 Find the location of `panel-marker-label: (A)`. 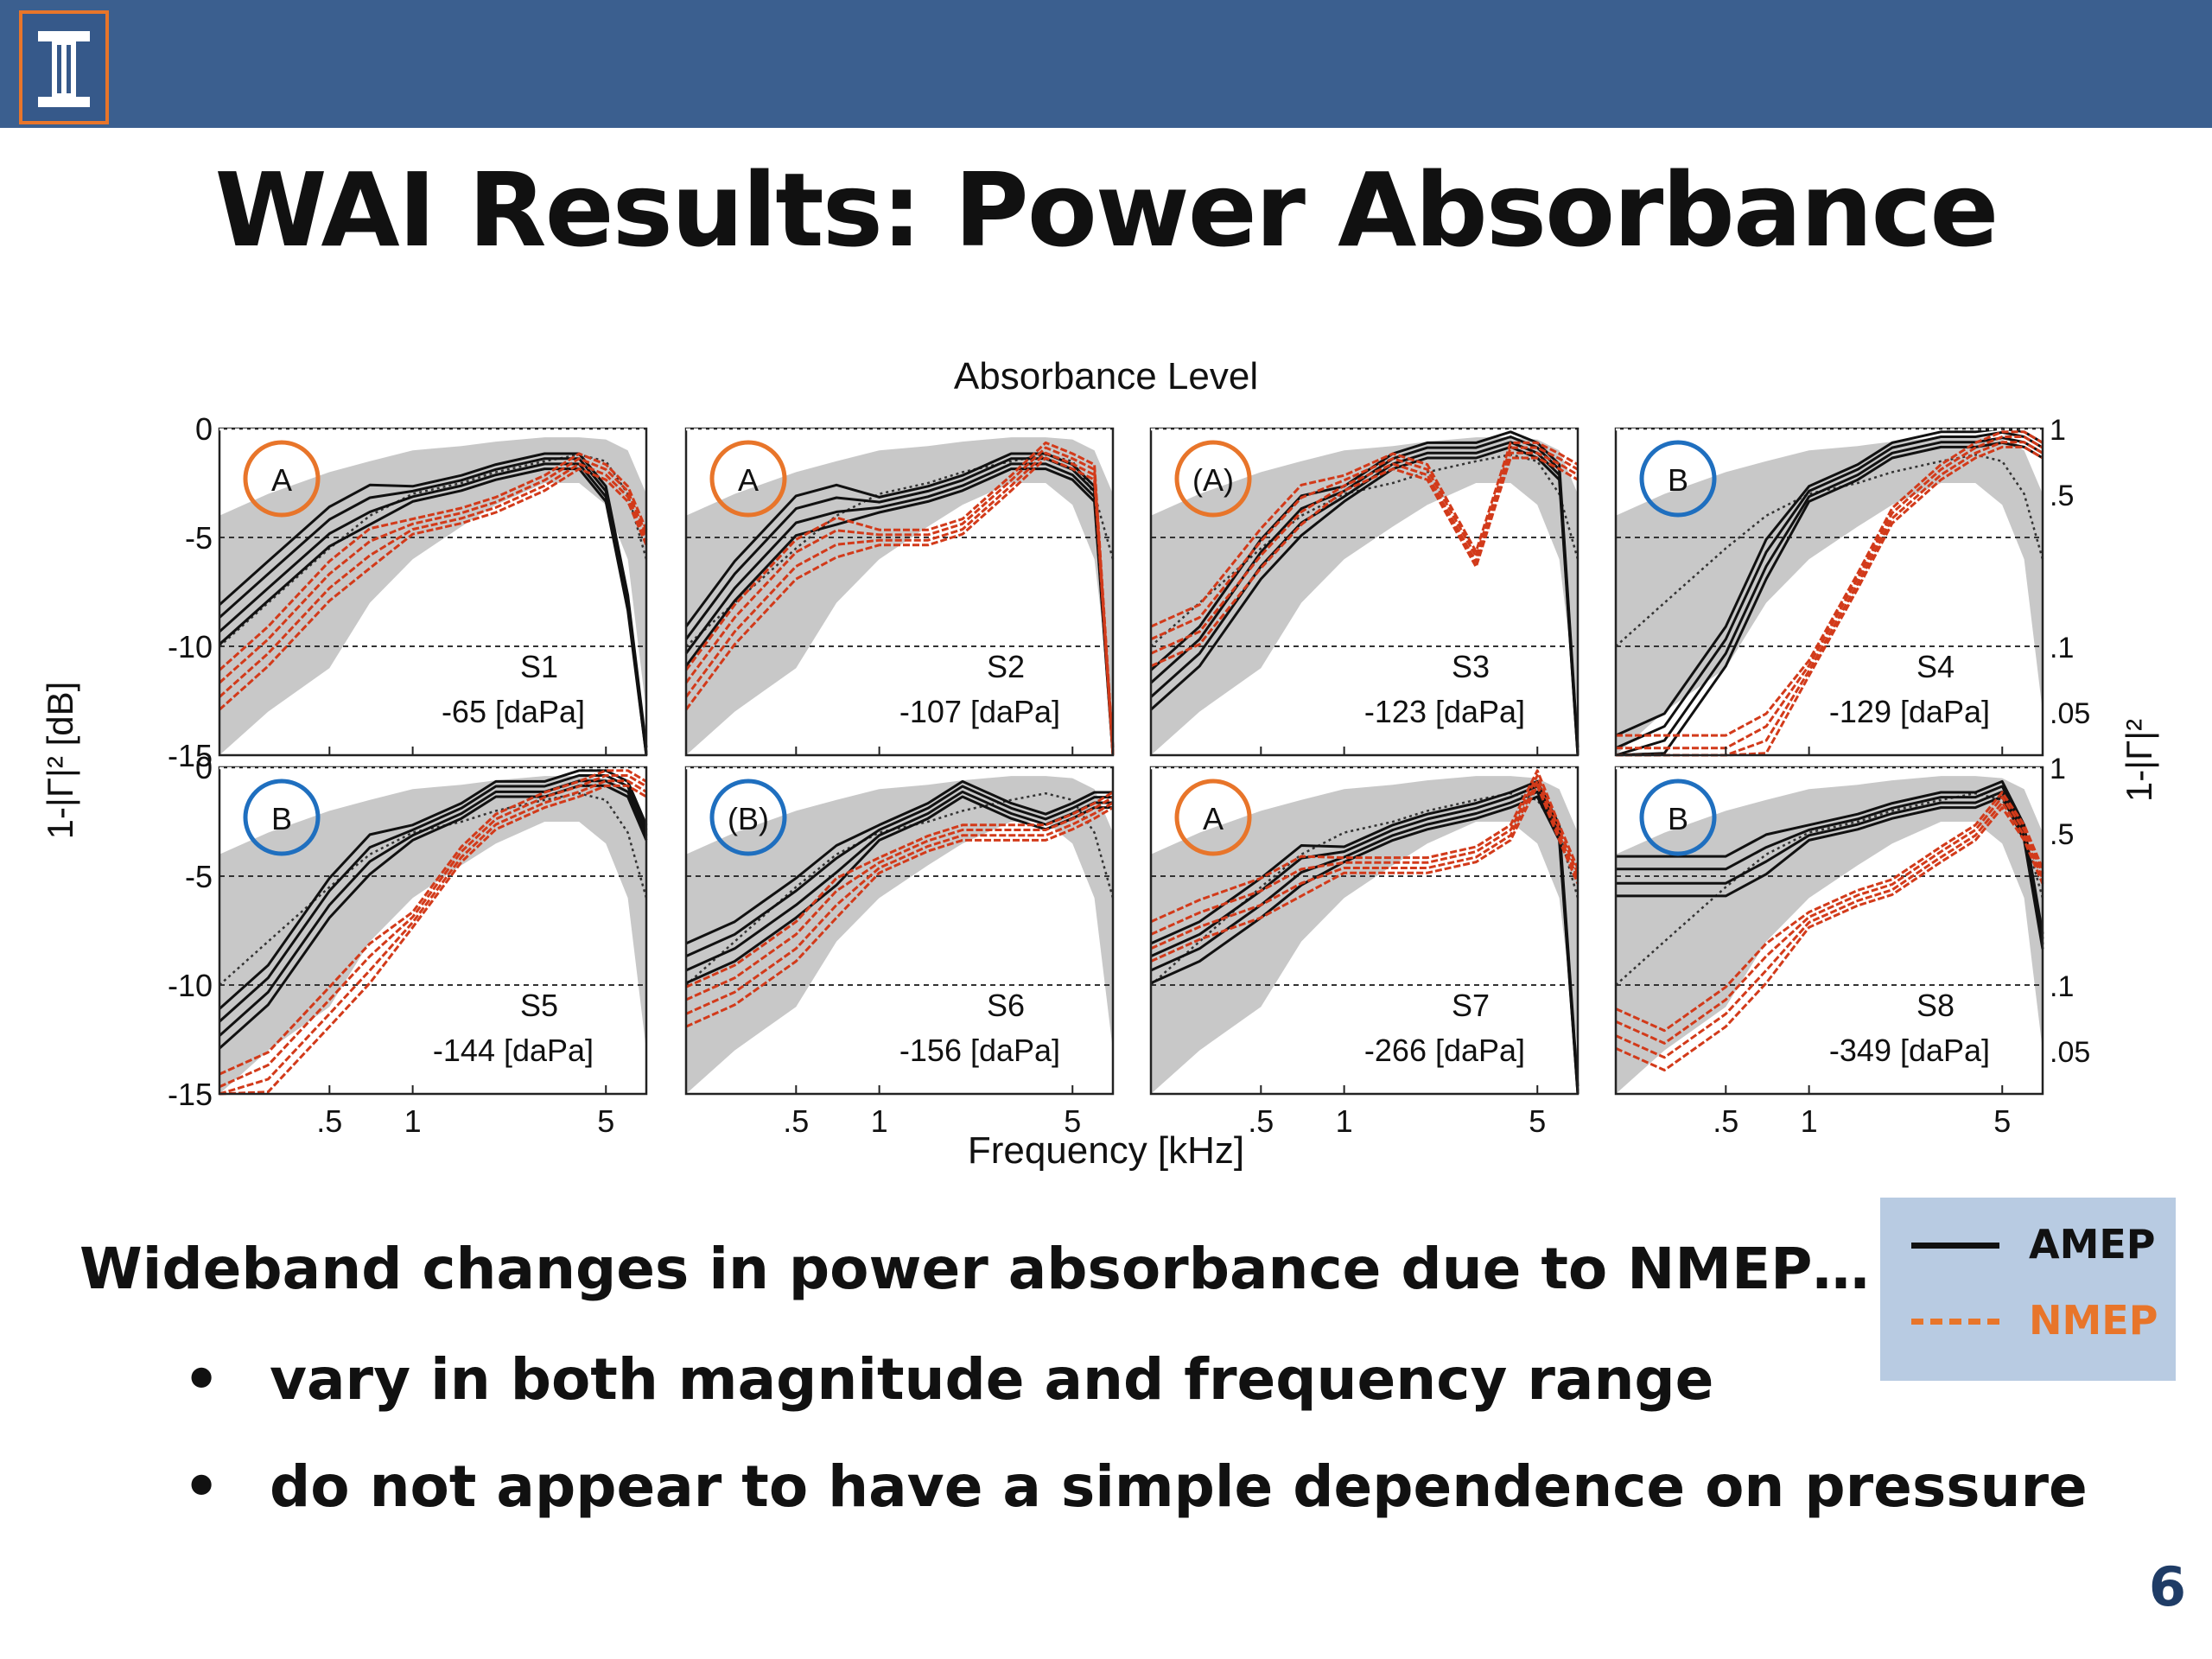

panel-marker-label: (A) is located at coordinates (1213, 480).